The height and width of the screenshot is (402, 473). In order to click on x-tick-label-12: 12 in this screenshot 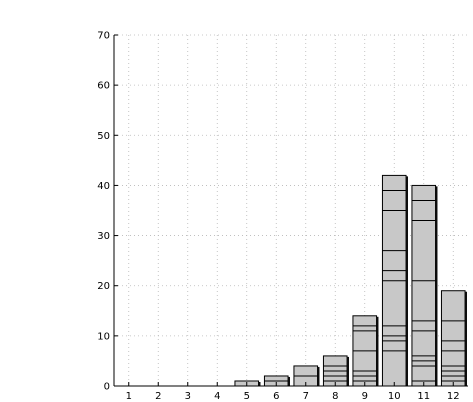, I will do `click(453, 396)`.